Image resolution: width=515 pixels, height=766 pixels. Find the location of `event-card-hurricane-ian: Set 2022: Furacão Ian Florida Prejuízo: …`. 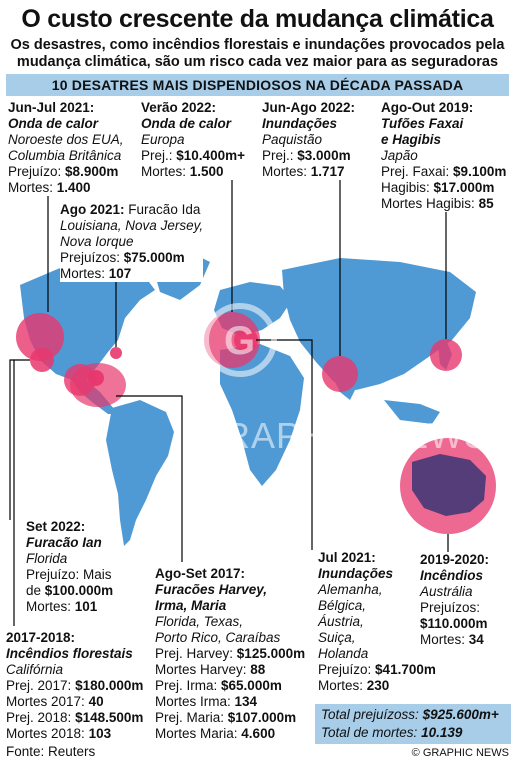

event-card-hurricane-ian: Set 2022: Furacão Ian Florida Prejuízo: … is located at coordinates (70, 567).